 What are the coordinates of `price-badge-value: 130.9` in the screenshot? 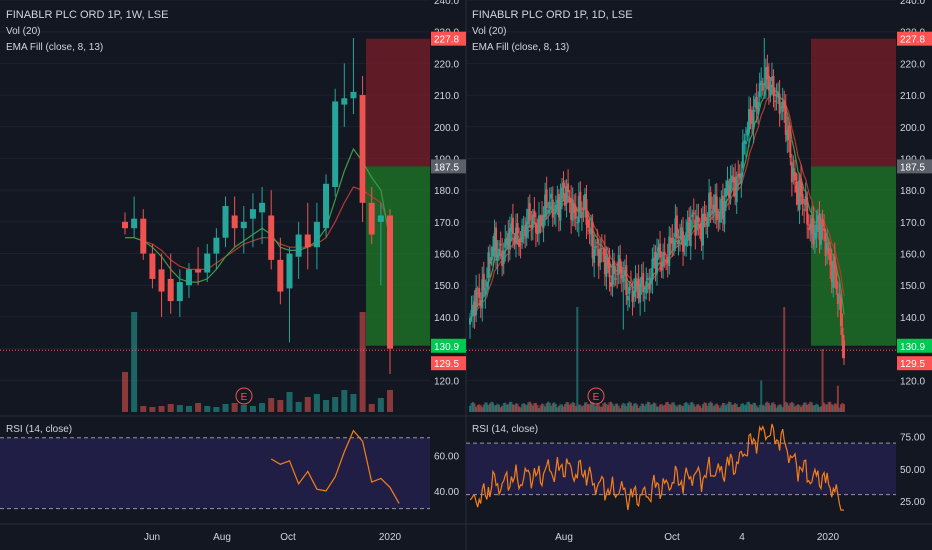 It's located at (912, 347).